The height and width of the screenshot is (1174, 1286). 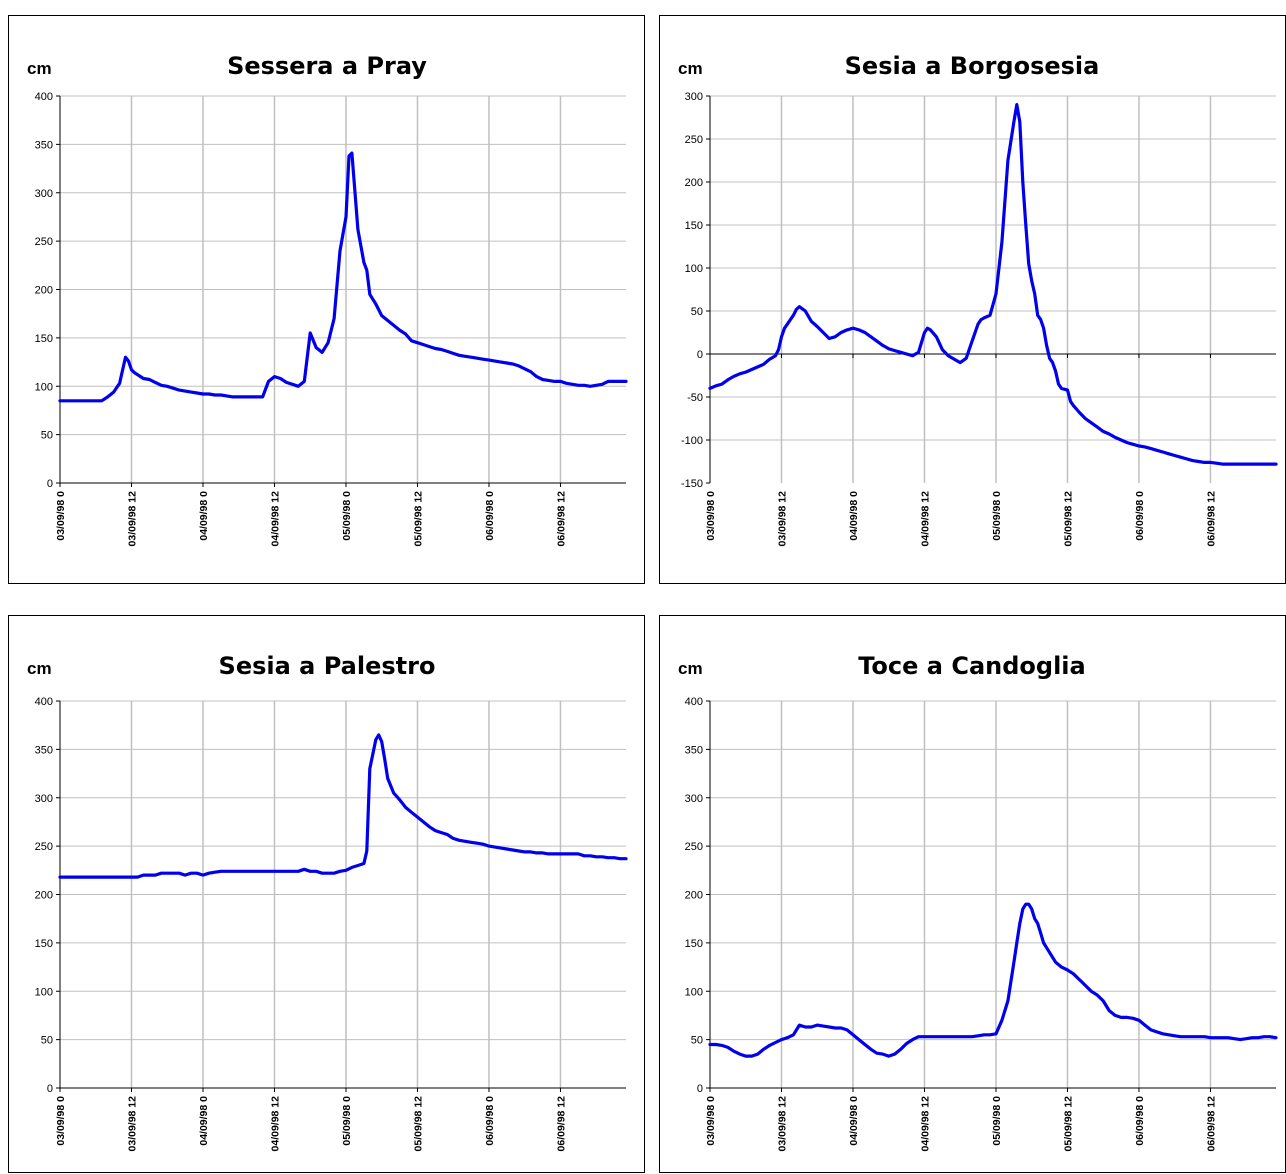 What do you see at coordinates (692, 484) in the screenshot?
I see `y-tick-label: -150` at bounding box center [692, 484].